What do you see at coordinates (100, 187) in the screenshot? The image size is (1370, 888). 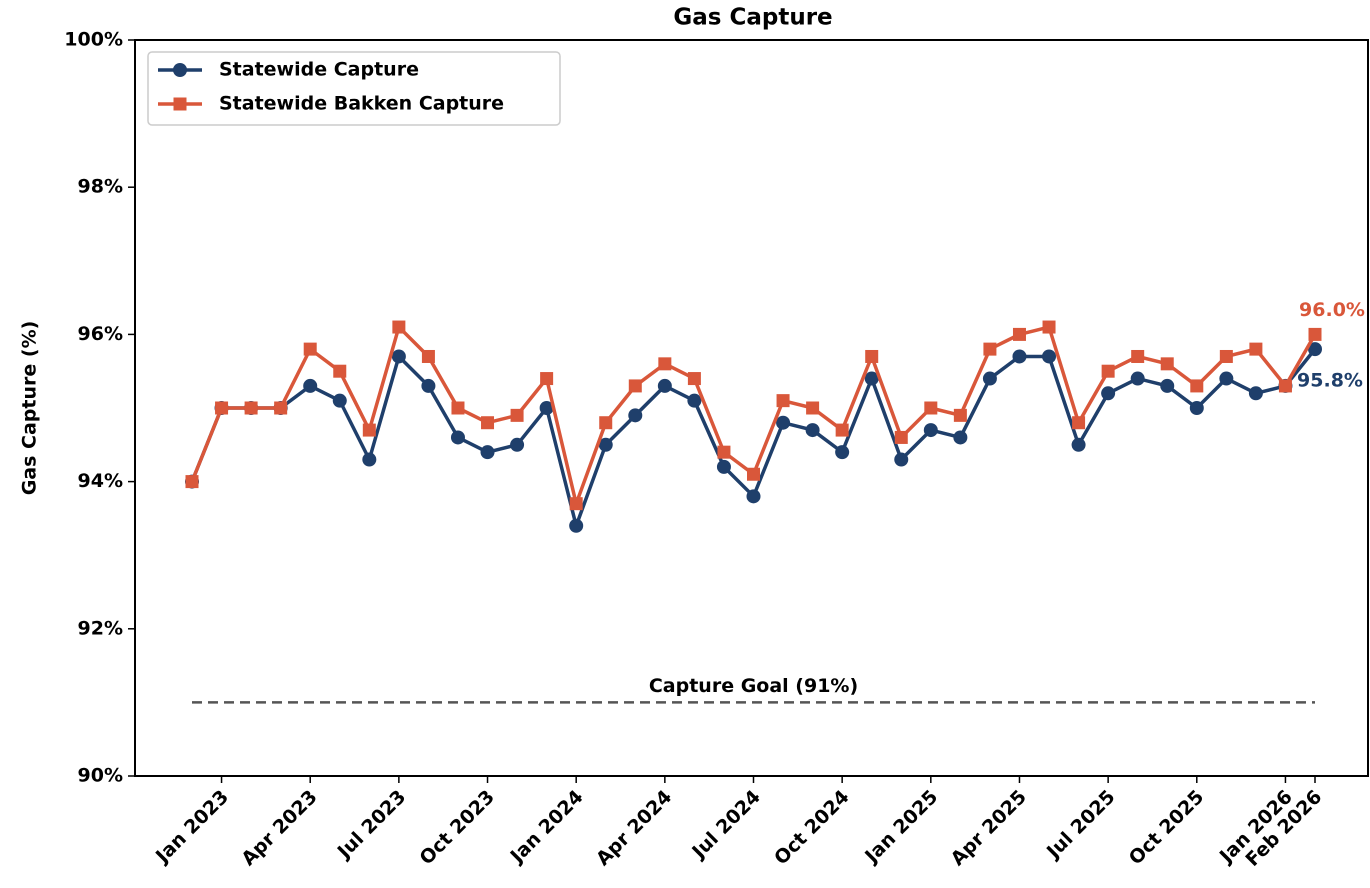 I see `y-tick-label: 98%` at bounding box center [100, 187].